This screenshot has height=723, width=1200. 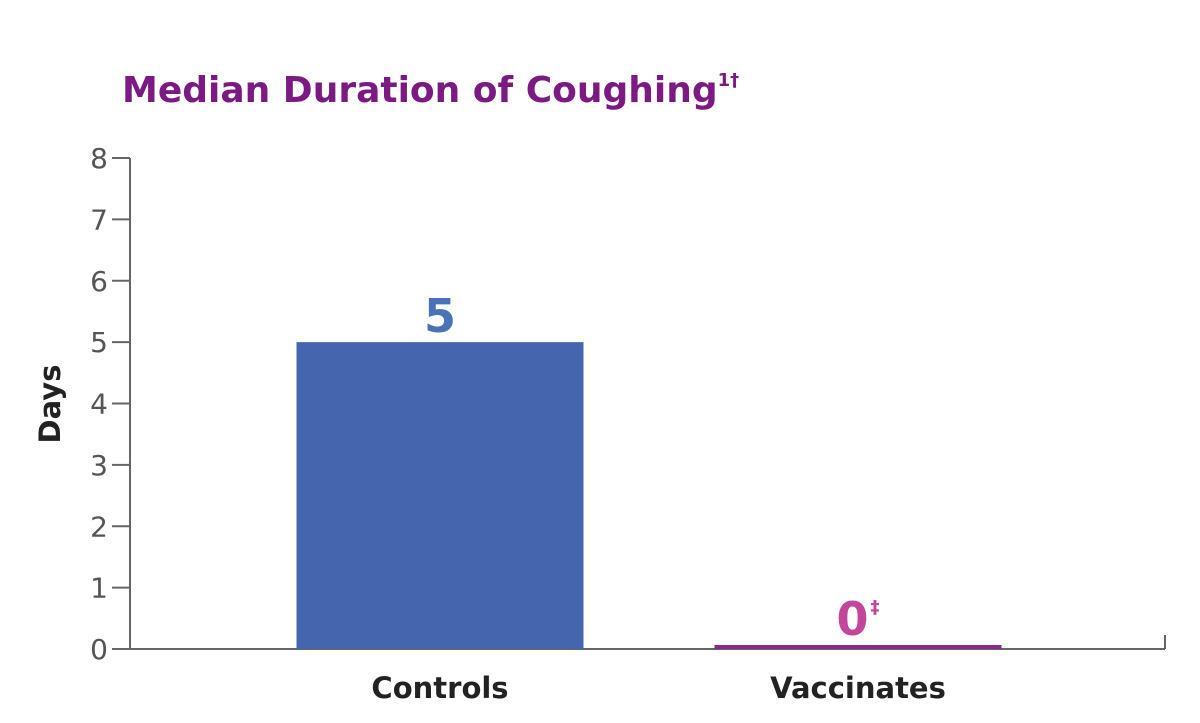 I want to click on bar-controls, so click(x=440, y=495).